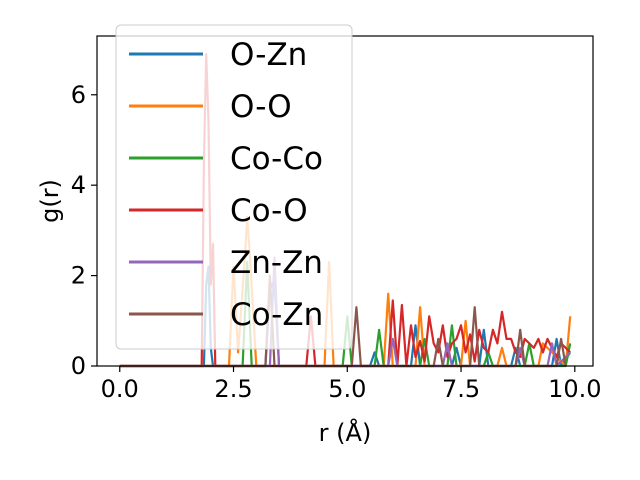 The height and width of the screenshot is (480, 640). What do you see at coordinates (269, 211) in the screenshot?
I see `legend-label: Co-O` at bounding box center [269, 211].